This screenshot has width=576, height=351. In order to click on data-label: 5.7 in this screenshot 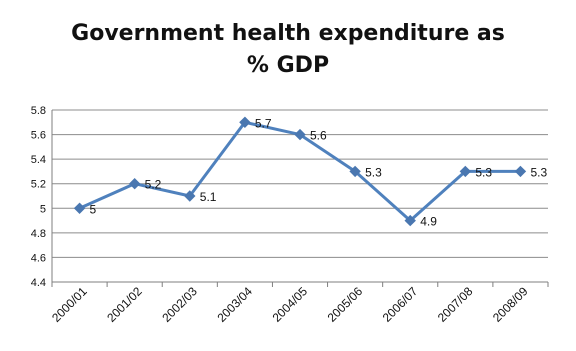, I will do `click(263, 123)`.